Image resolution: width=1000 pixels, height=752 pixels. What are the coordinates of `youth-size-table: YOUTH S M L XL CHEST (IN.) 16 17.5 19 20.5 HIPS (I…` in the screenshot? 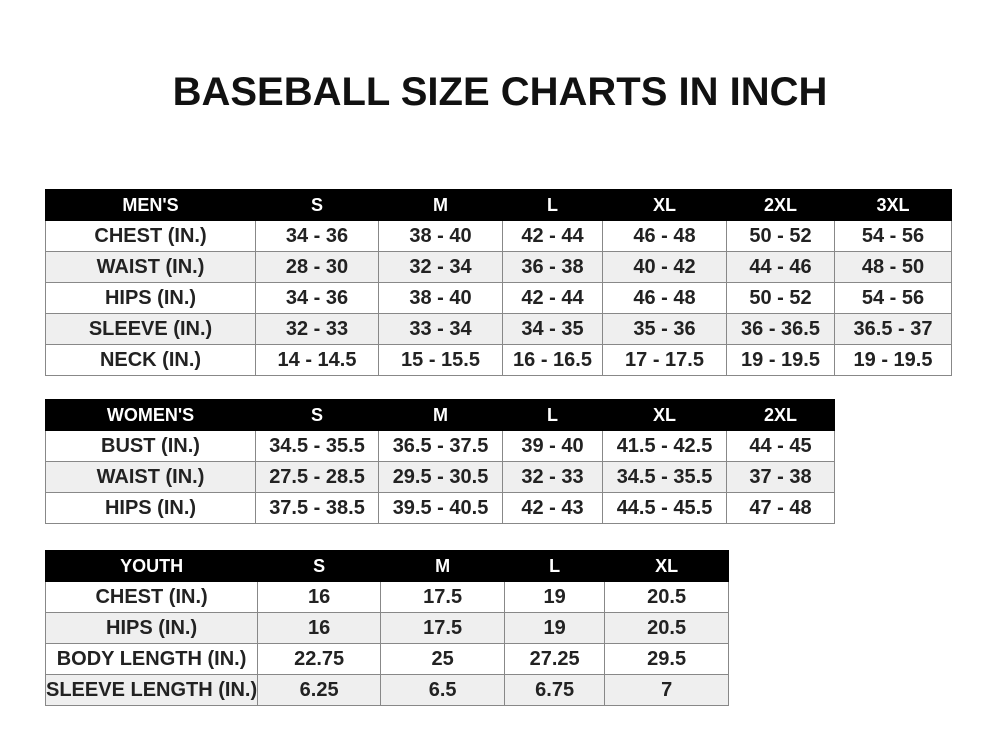 It's located at (387, 628).